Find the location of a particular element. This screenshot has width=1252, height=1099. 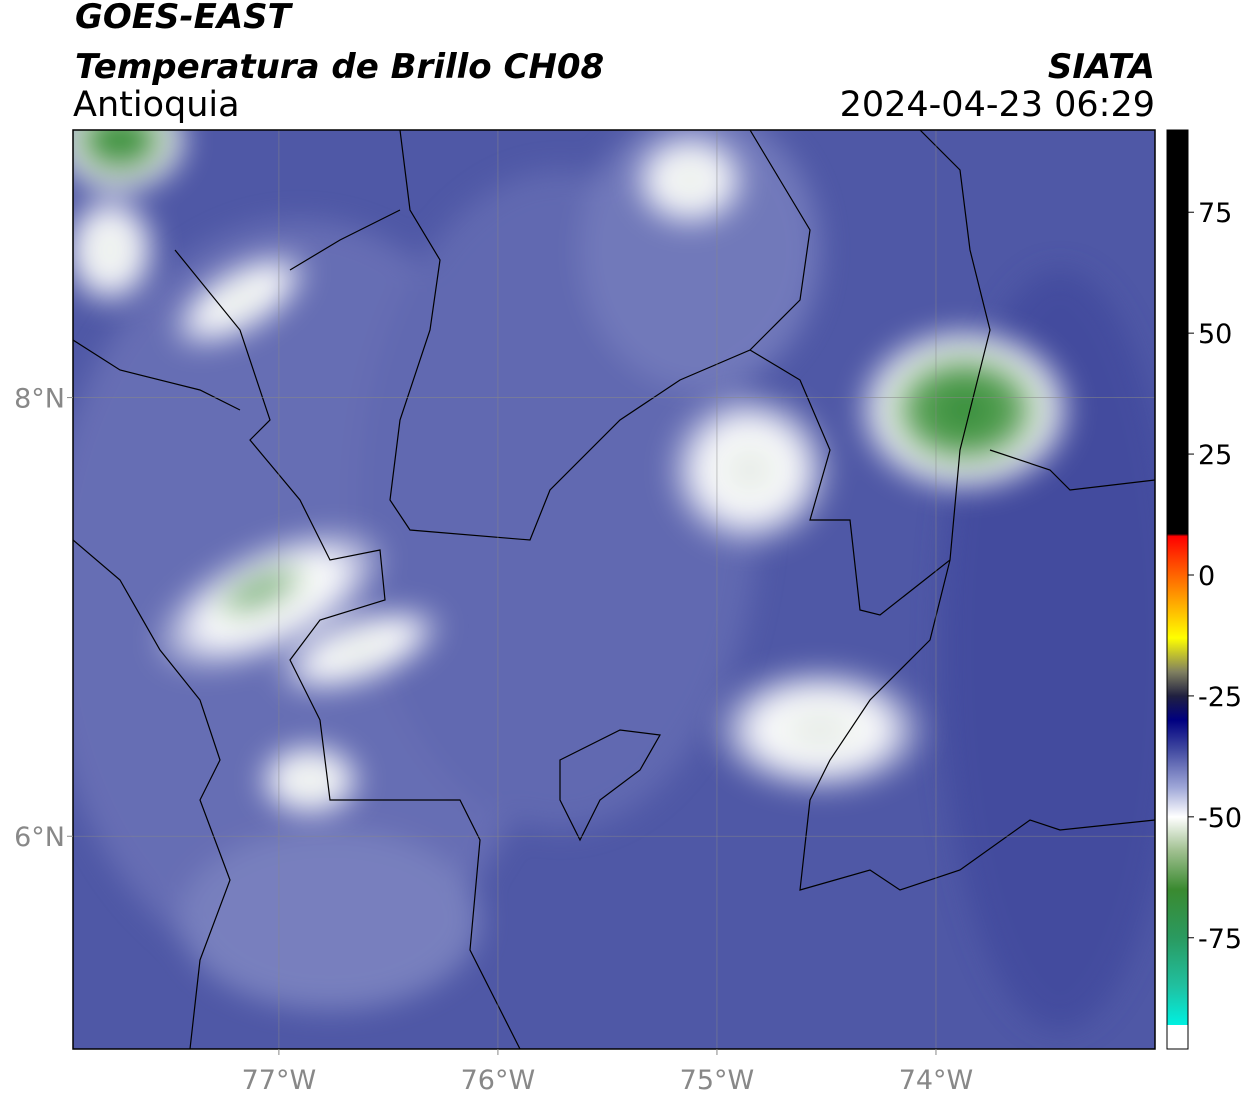

colorbar-tick-label: 0 is located at coordinates (1206, 576).